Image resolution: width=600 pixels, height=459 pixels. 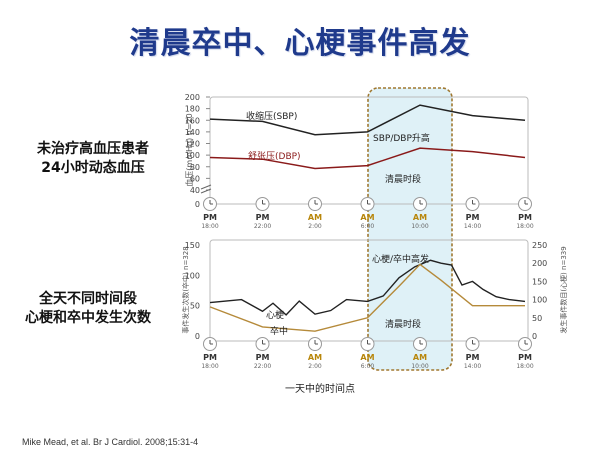 I want to click on bp-y-tick-label: 140, so click(x=192, y=132).